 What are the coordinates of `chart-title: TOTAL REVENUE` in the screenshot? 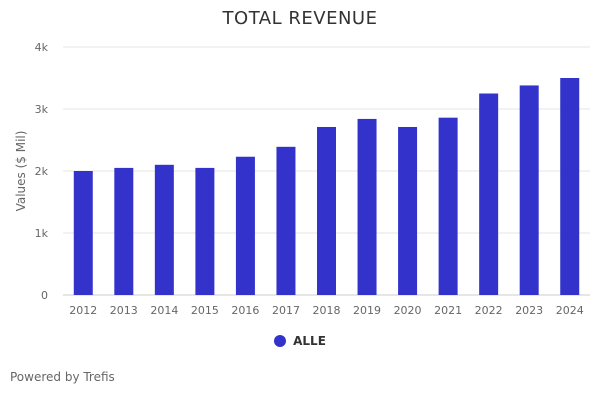 It's located at (300, 18).